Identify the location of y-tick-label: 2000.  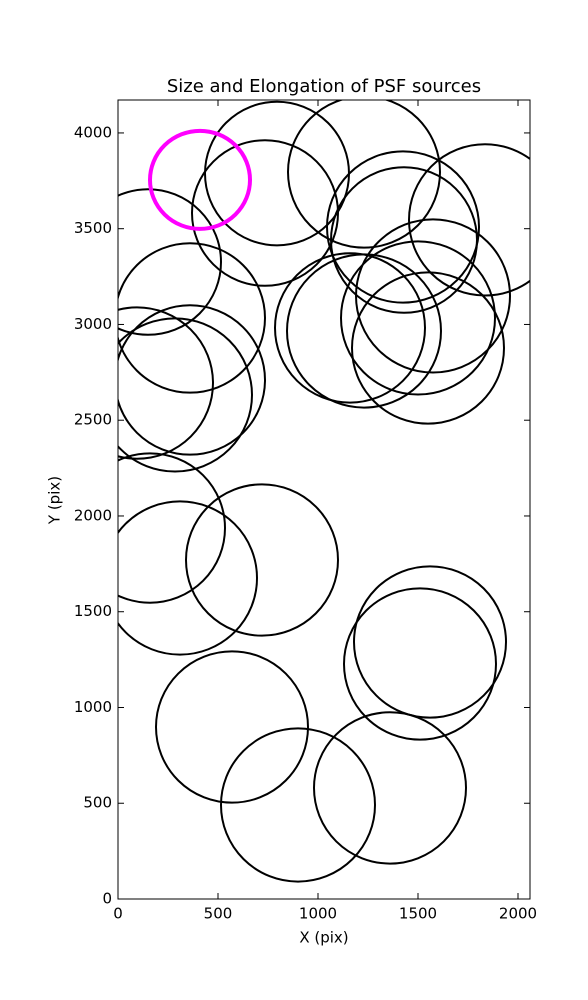
(93, 515).